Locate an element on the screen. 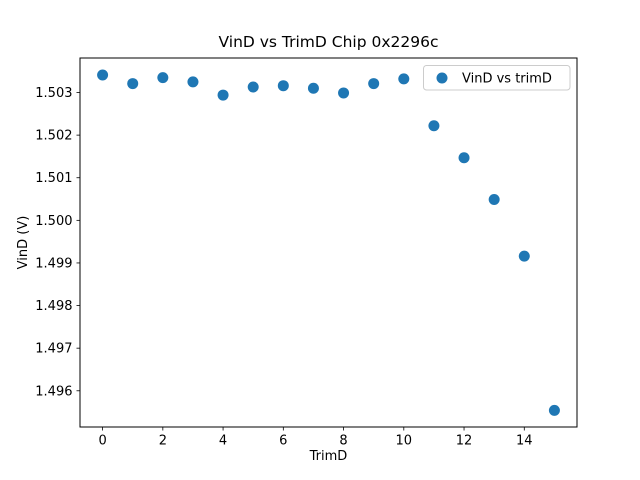 The image size is (640, 480). y-tick-label: 1.501 is located at coordinates (53, 178).